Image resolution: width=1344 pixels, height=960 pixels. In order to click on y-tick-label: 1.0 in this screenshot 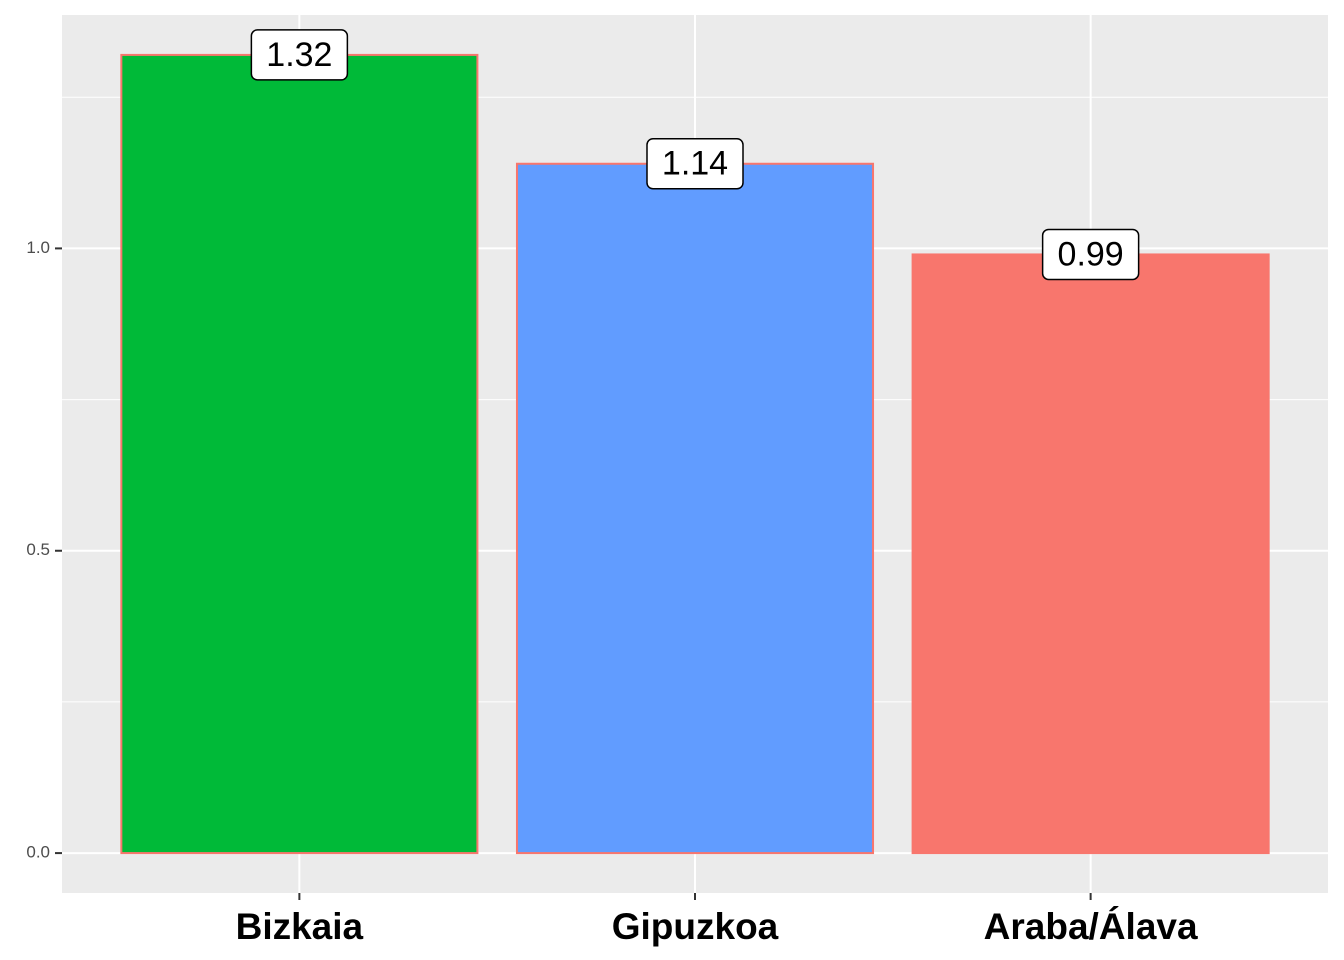, I will do `click(38, 247)`.